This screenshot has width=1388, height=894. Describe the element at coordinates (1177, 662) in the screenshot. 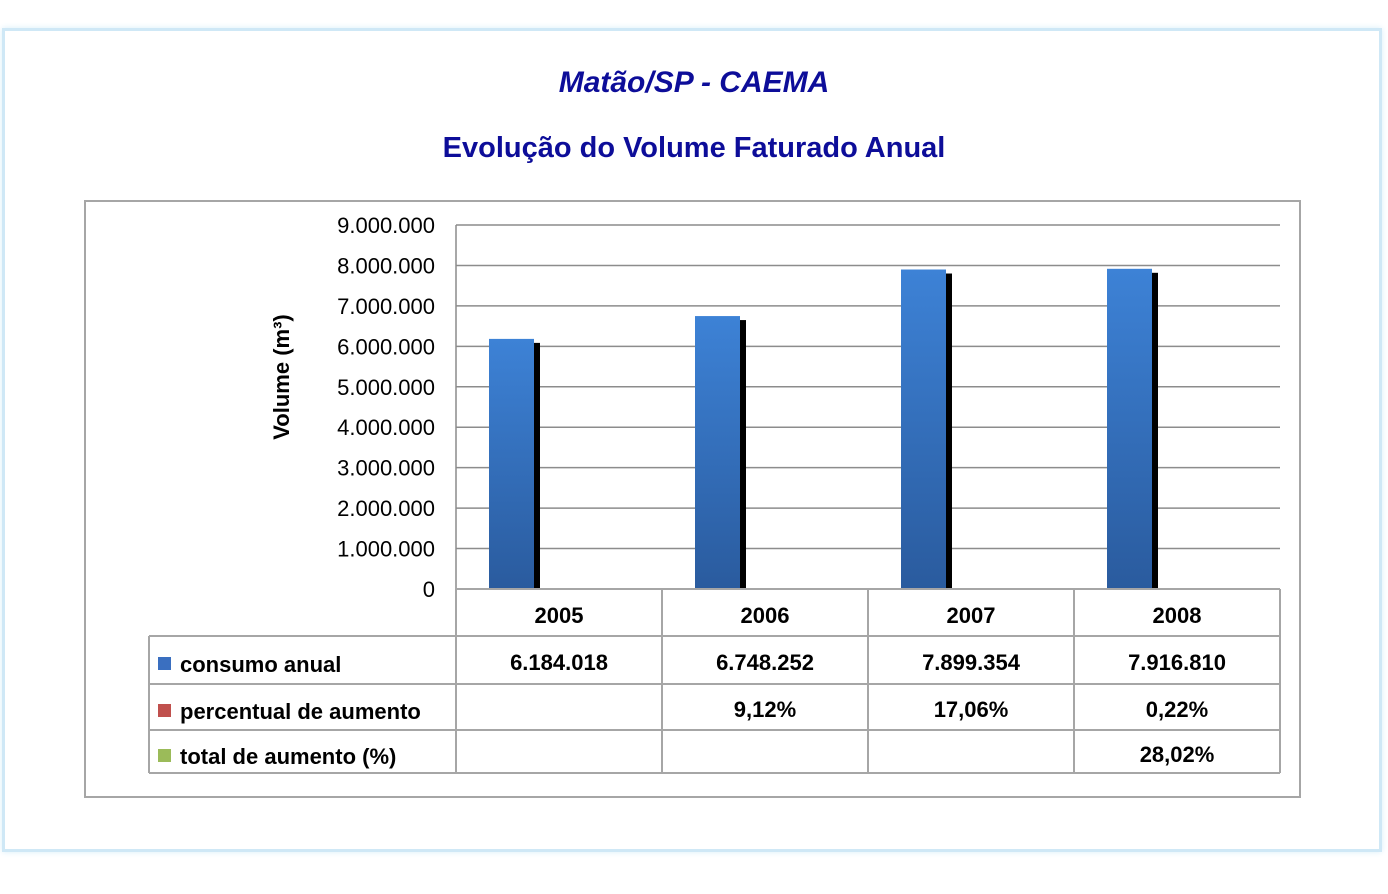

I see `table-cell: 7.916.810` at that location.